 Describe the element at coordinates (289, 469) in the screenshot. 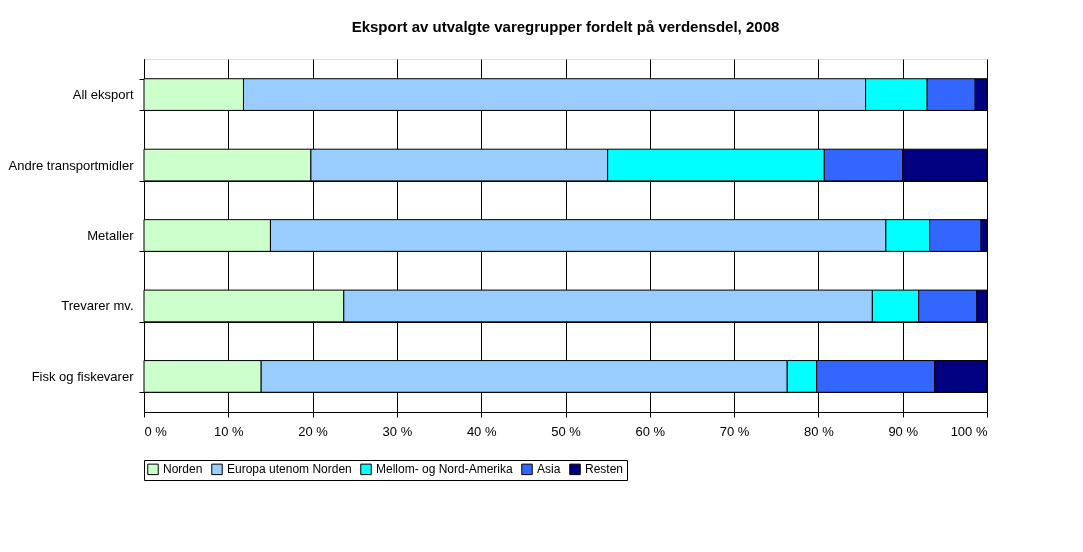

I see `legend-label: Europa utenom Norden` at that location.